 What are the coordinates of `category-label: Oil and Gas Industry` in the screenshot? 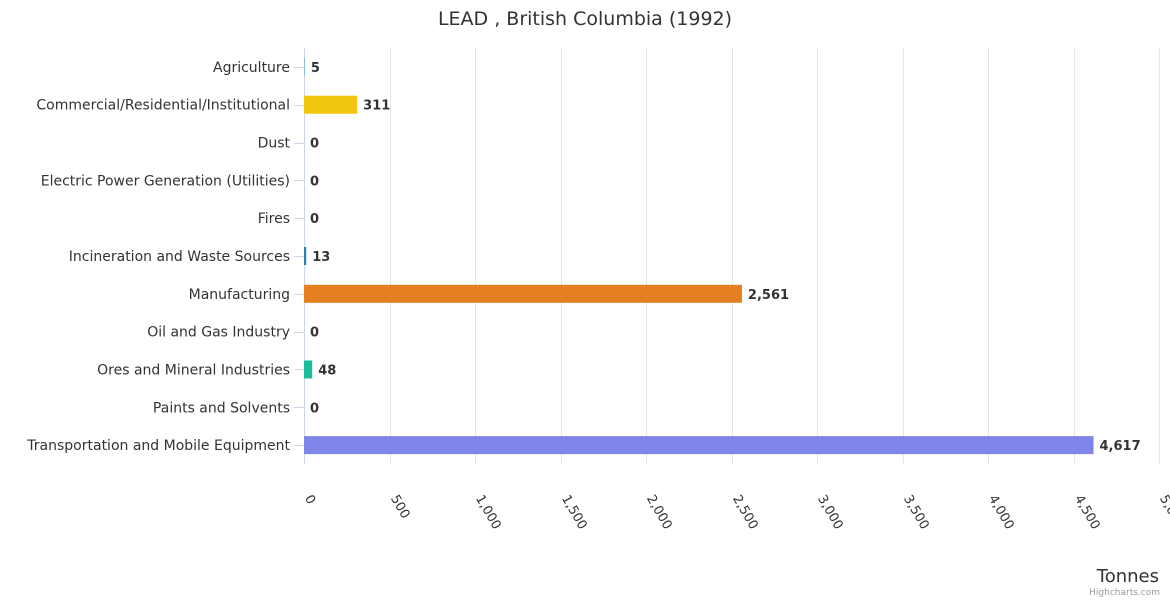 It's located at (218, 333).